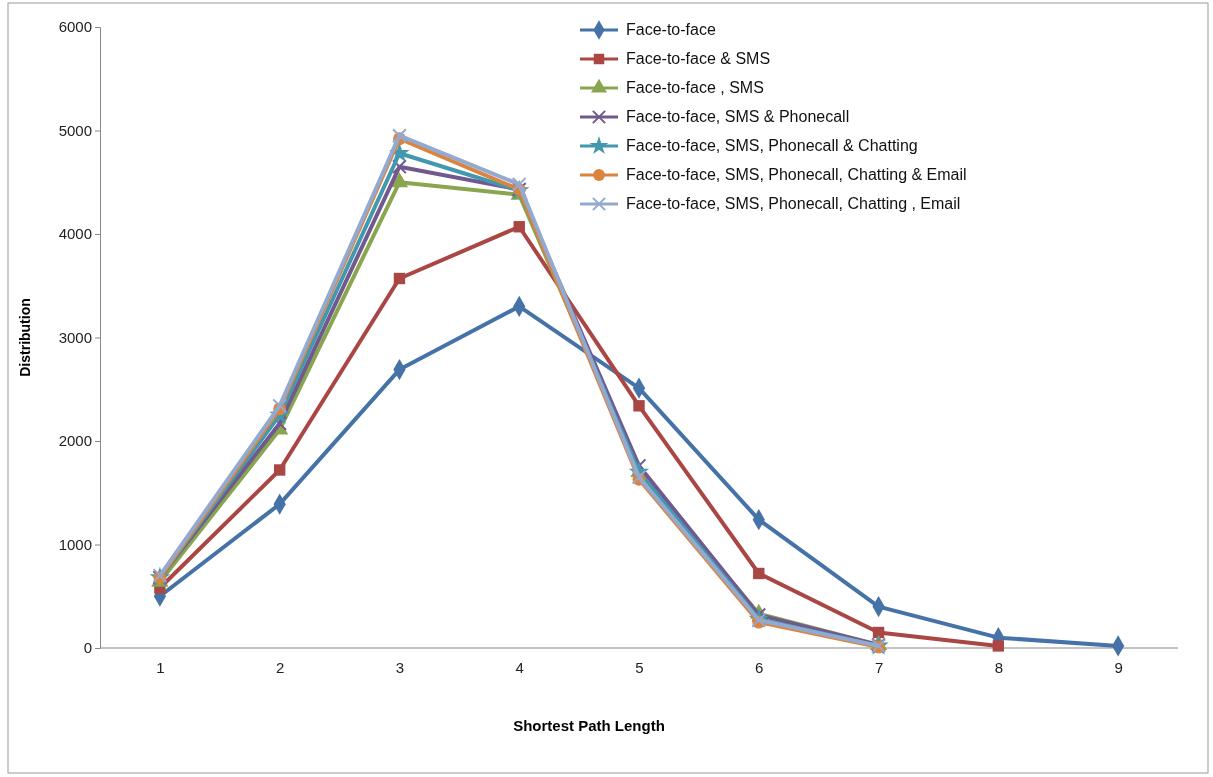 This screenshot has height=777, width=1213. Describe the element at coordinates (772, 145) in the screenshot. I see `legend-label: Face-to-face, SMS, Phonecall & Chatting` at that location.